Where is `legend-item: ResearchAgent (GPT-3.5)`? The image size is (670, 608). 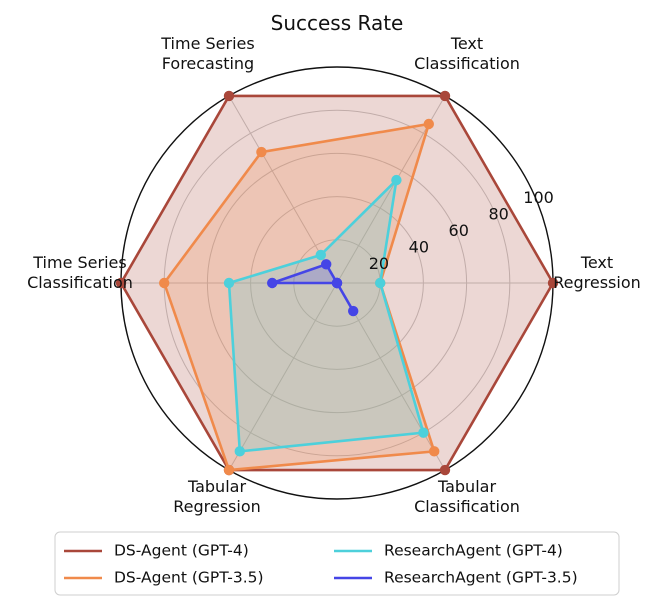
legend-item: ResearchAgent (GPT-3.5) is located at coordinates (456, 578).